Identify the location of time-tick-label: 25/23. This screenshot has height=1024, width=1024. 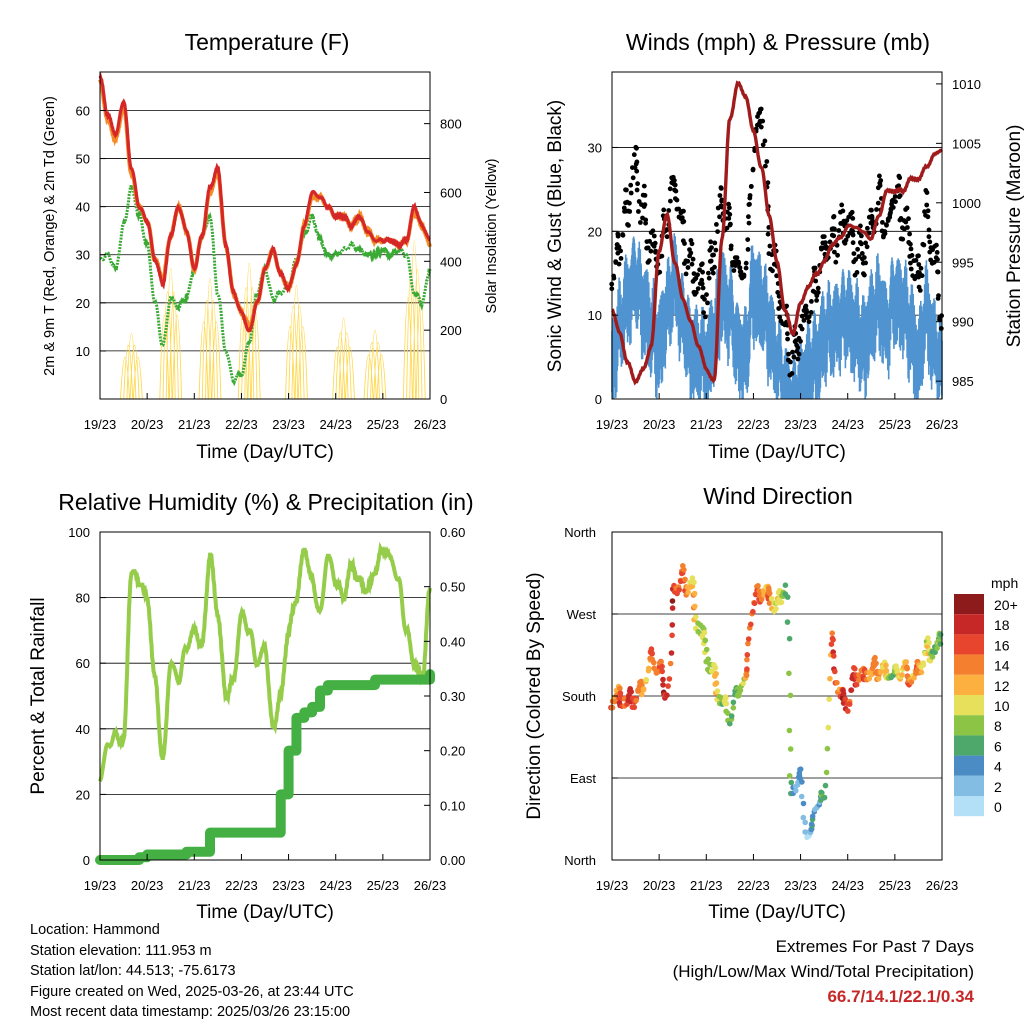
(895, 424).